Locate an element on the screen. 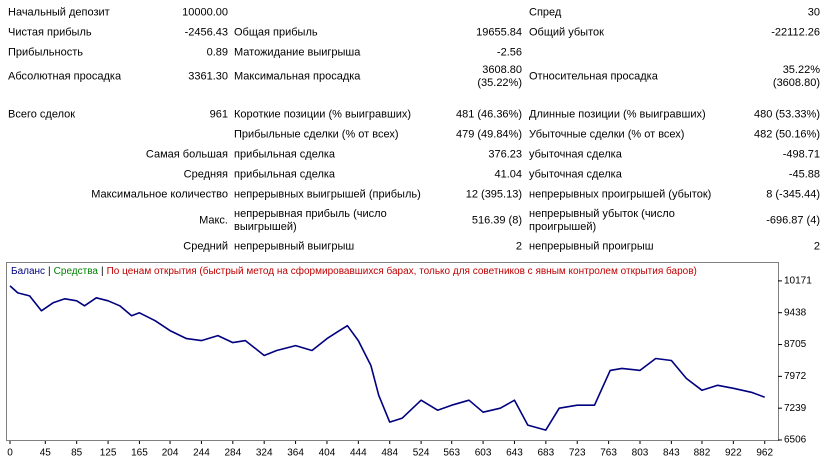 This screenshot has width=838, height=463. report-label: Всего сделок is located at coordinates (42, 114).